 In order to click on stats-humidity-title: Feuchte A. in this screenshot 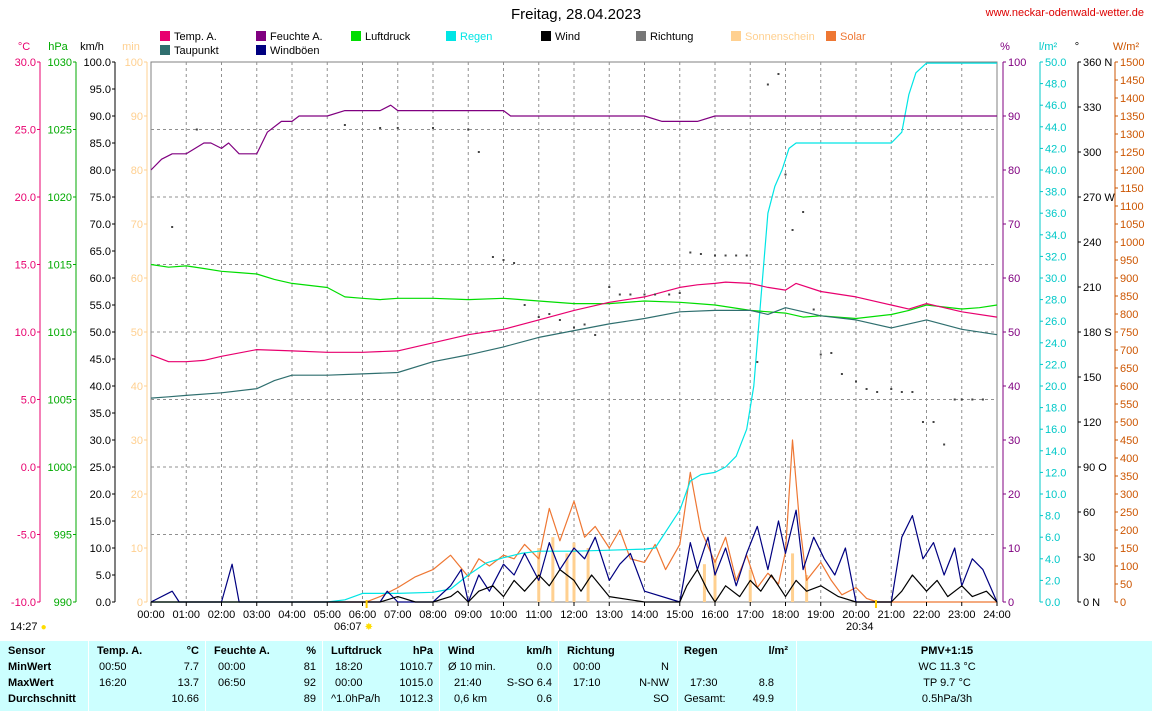, I will do `click(242, 651)`.